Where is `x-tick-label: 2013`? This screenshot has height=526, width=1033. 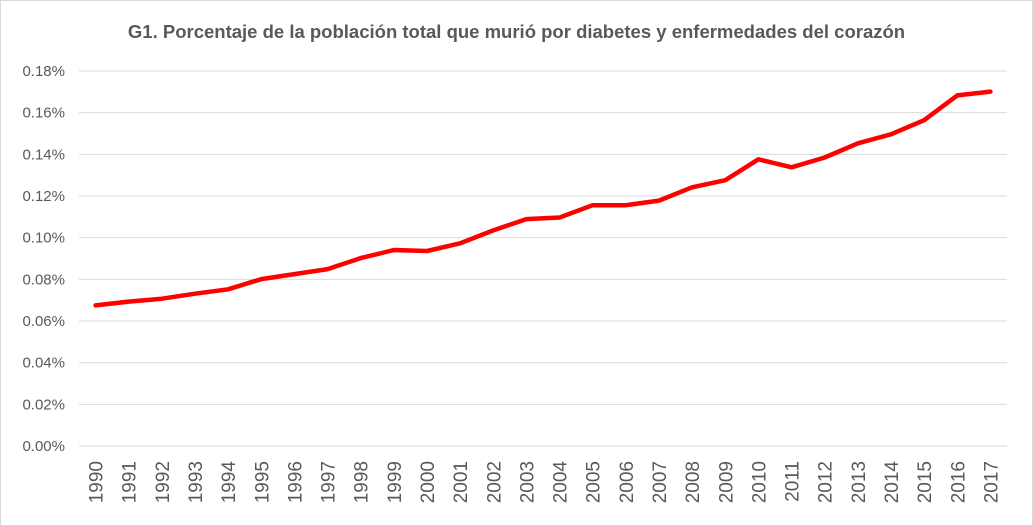
x-tick-label: 2013 is located at coordinates (859, 482).